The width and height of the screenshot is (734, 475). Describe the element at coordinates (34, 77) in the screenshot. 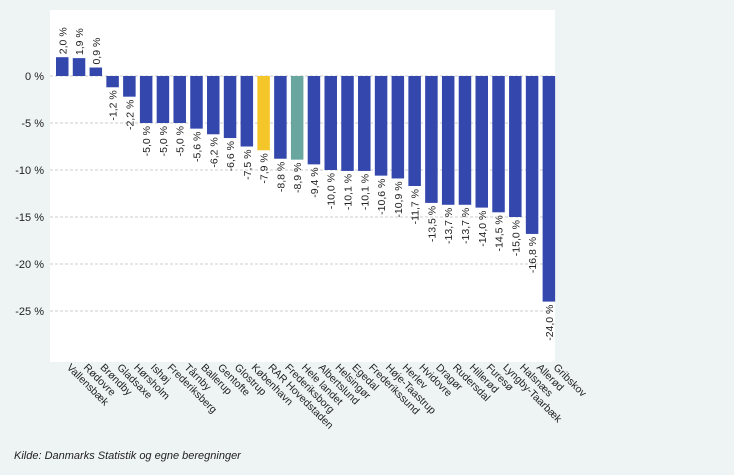

I see `y-tick-label: 0 %` at that location.